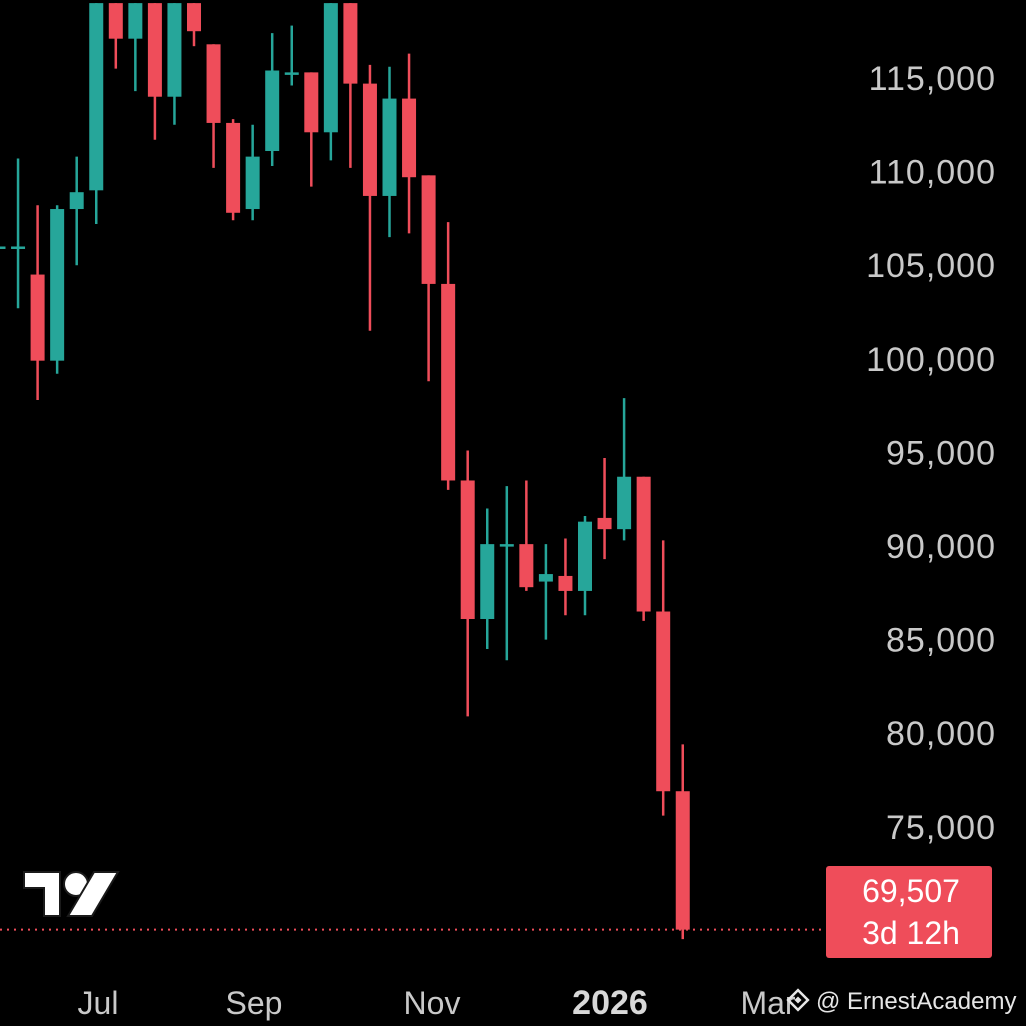 The height and width of the screenshot is (1026, 1026). I want to click on tradingview-logo-icon, so click(71, 894).